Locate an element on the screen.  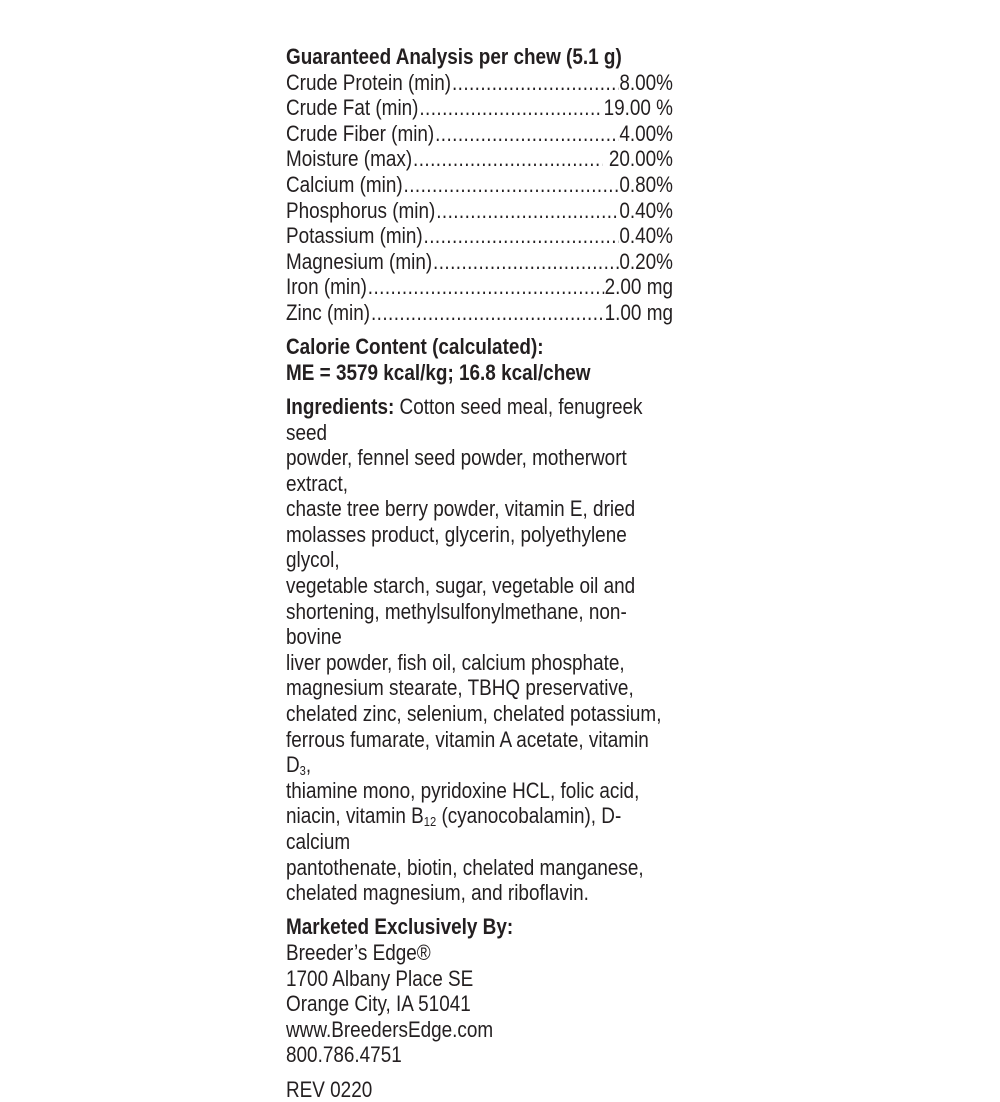
marketer-name: Breeder’s Edge® is located at coordinates (358, 952).